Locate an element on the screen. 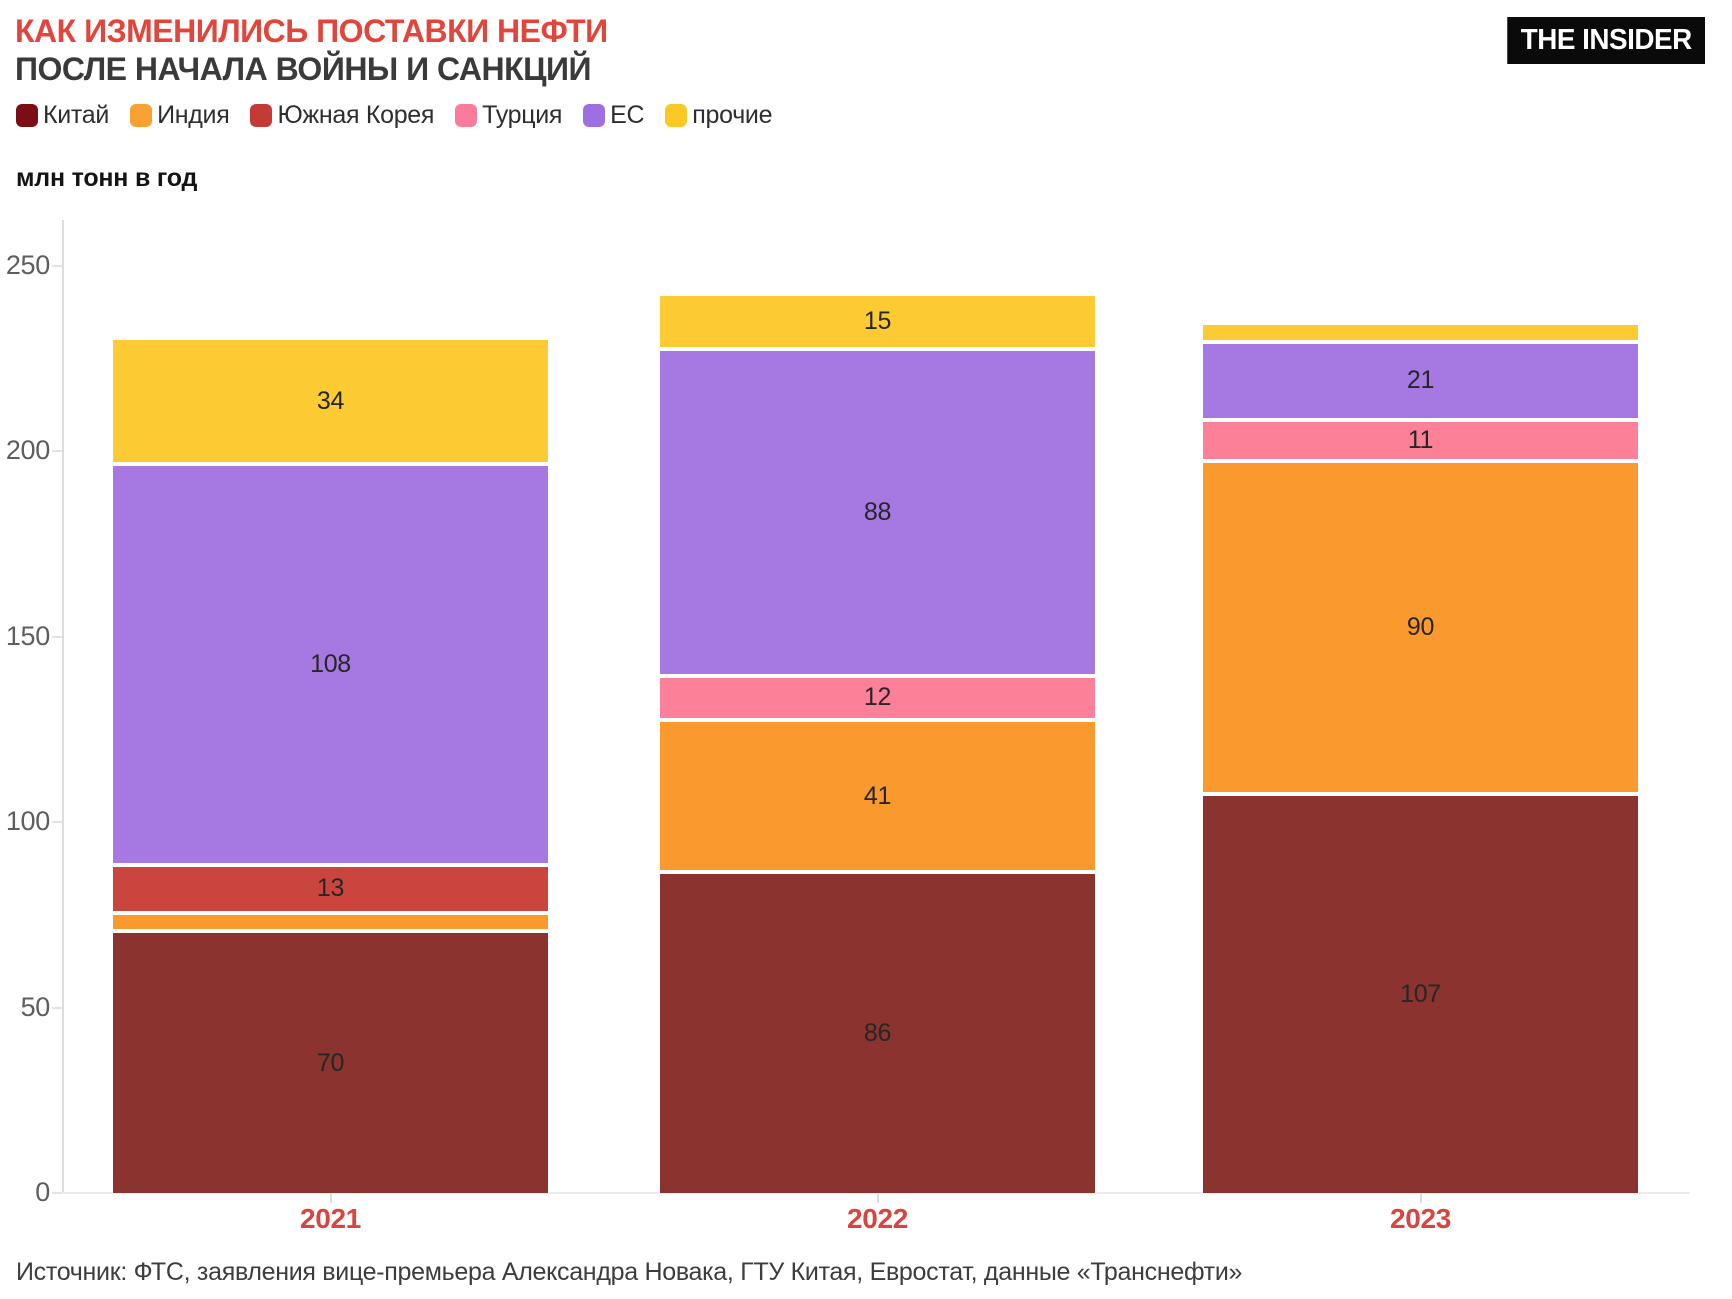 The image size is (1732, 1299). y-axis-units-label: млн тонн в год is located at coordinates (107, 178).